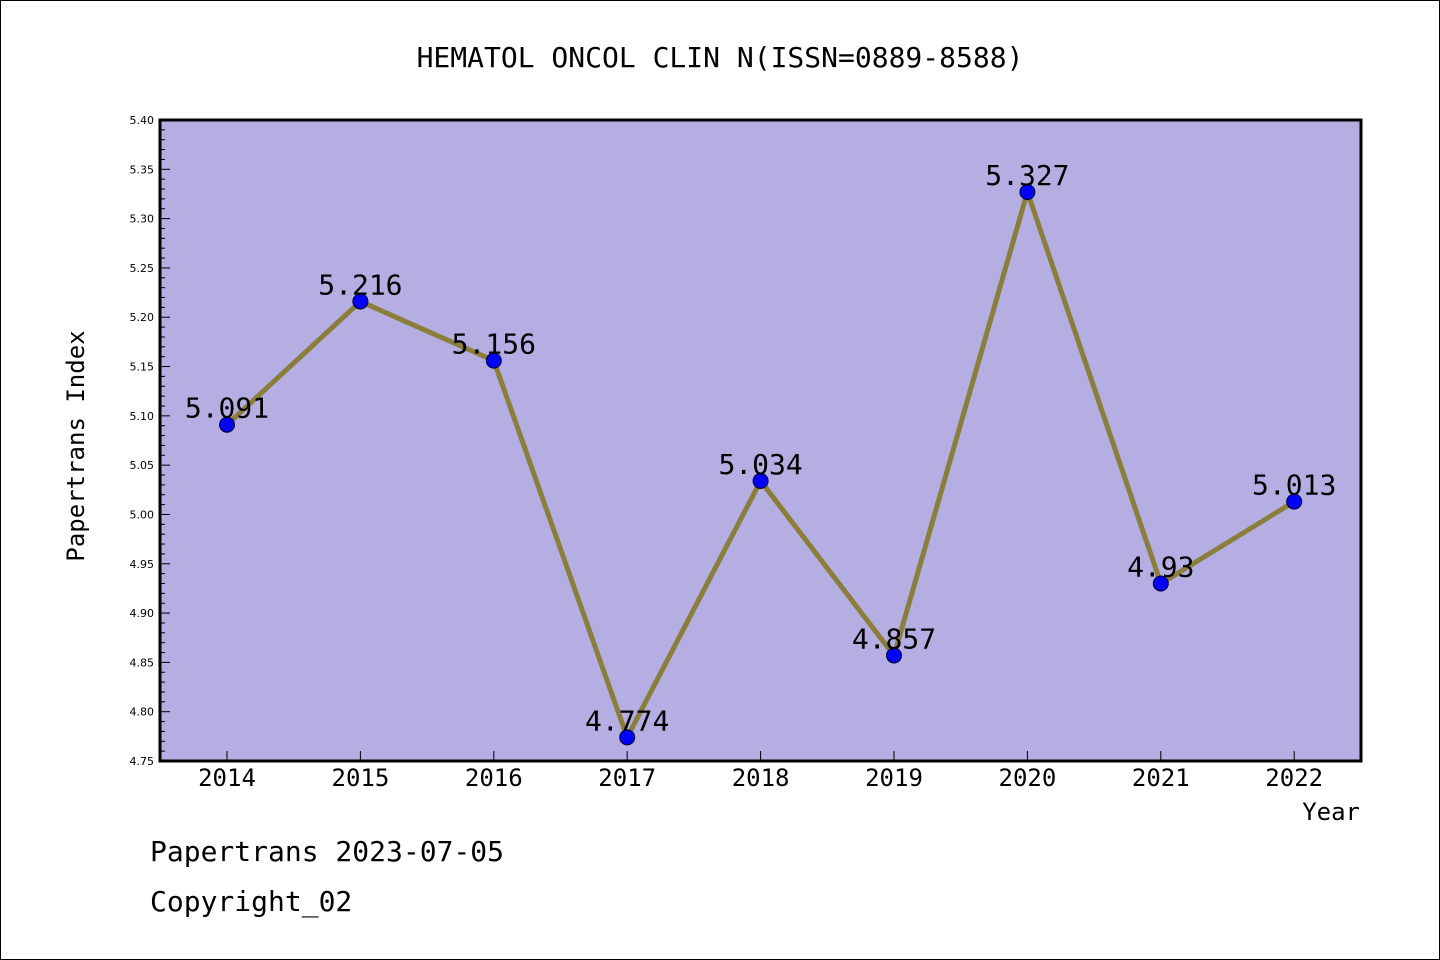 Image resolution: width=1440 pixels, height=960 pixels. I want to click on x-axis: 2014 2015 2016 2017 2018 2019 2020 2021 2022, so click(760, 771).